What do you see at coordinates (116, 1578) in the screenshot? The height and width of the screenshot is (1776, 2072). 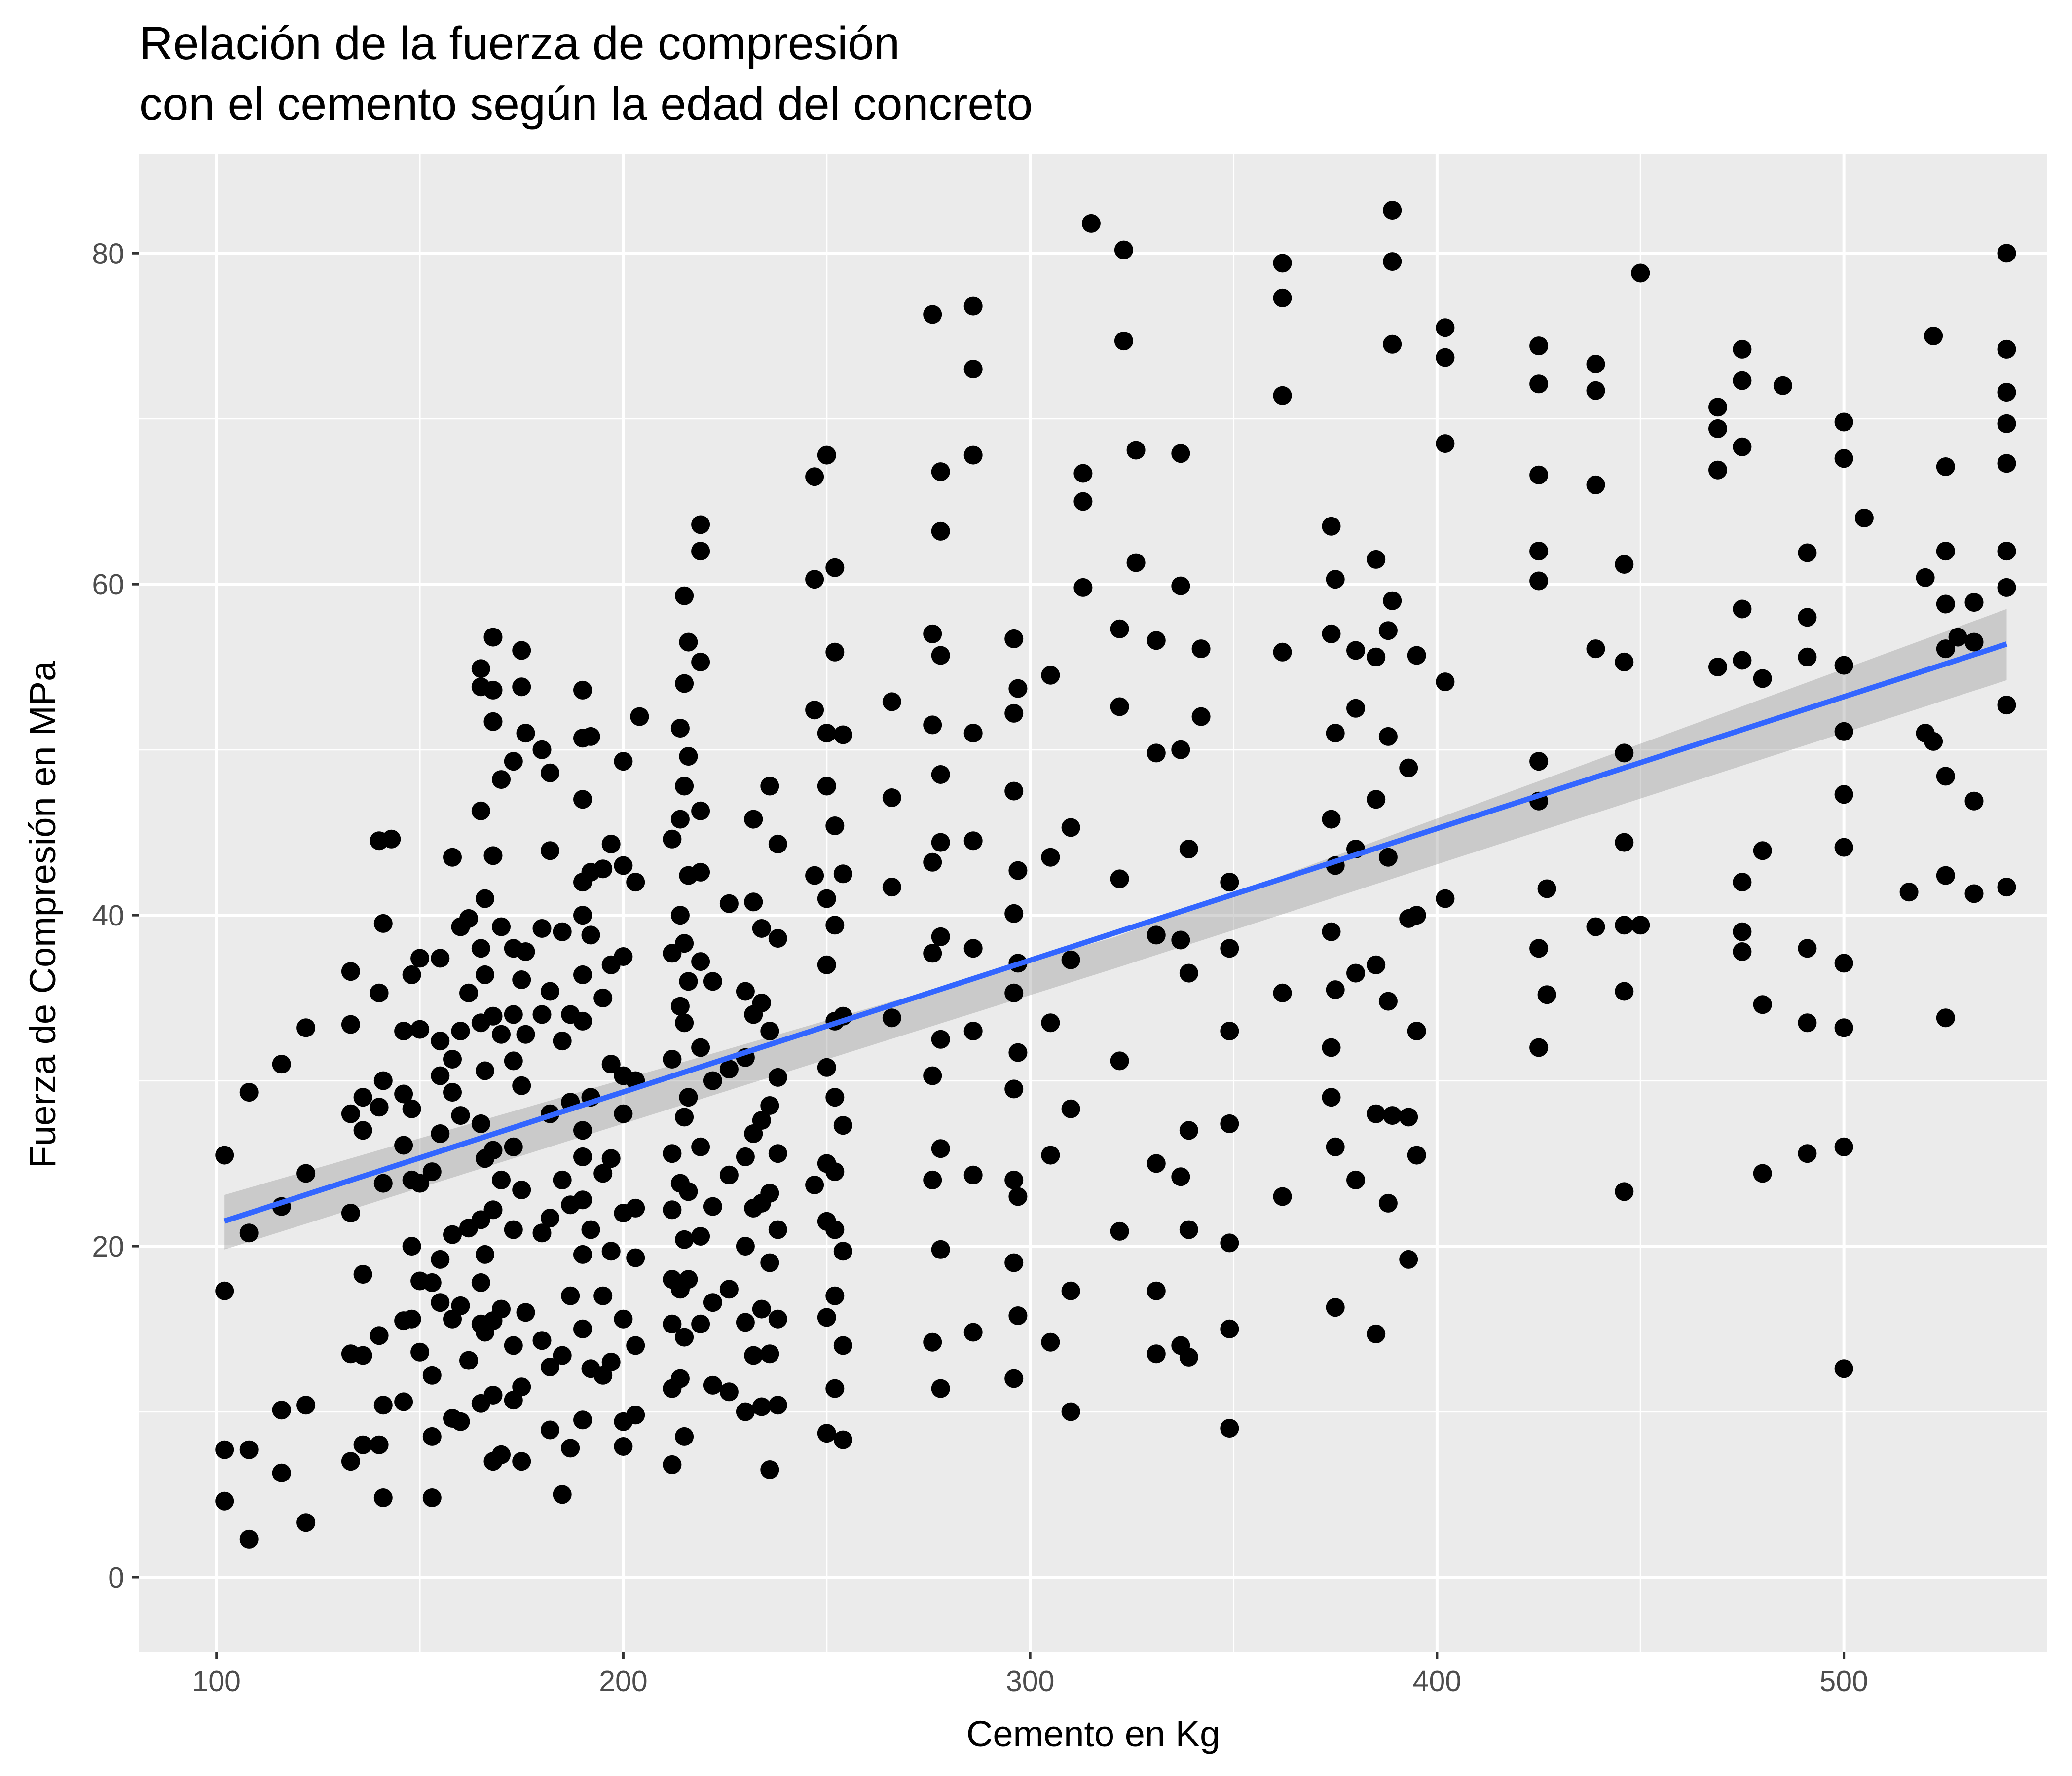 I see `y-tick-label: 0` at bounding box center [116, 1578].